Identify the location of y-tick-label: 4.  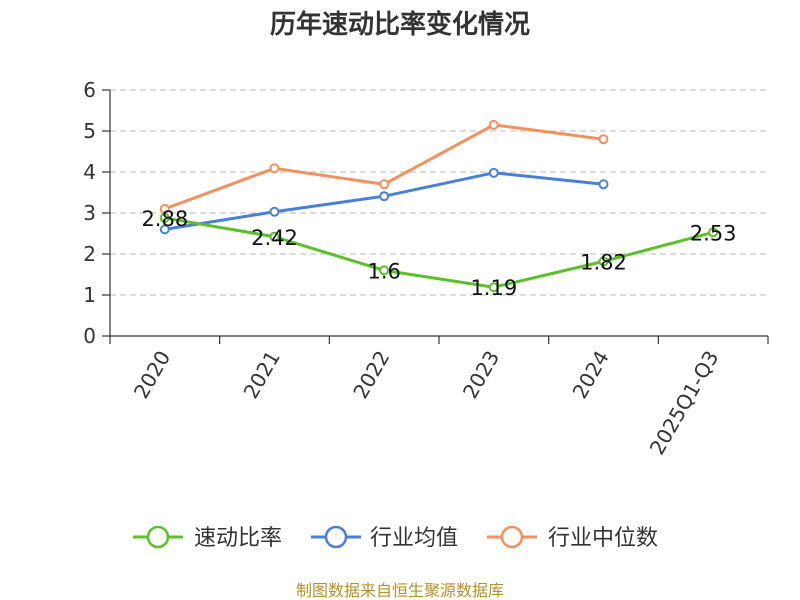
(89, 172).